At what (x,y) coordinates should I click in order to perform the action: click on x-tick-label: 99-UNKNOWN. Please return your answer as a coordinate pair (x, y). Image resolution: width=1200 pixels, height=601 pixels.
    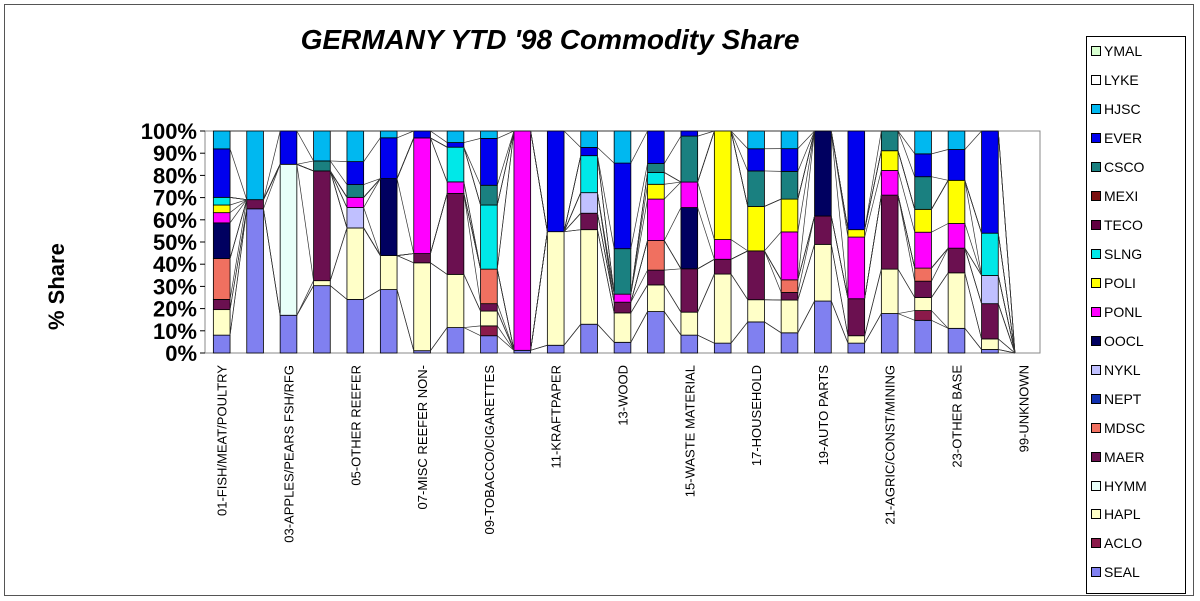
    Looking at the image, I should click on (1023, 408).